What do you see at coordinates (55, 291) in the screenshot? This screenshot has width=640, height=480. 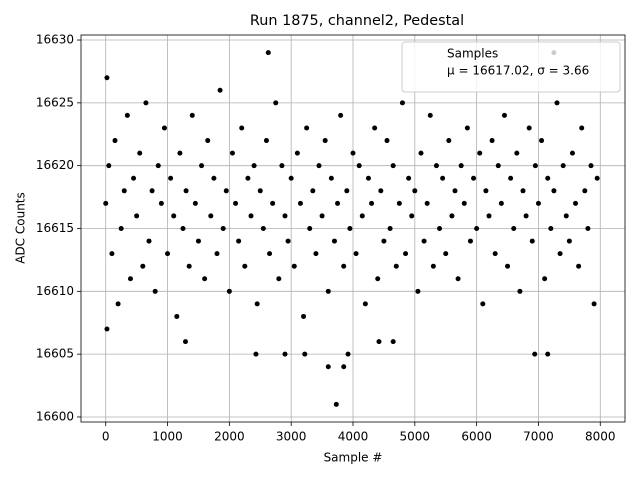 I see `y-tick-label: 16610` at bounding box center [55, 291].